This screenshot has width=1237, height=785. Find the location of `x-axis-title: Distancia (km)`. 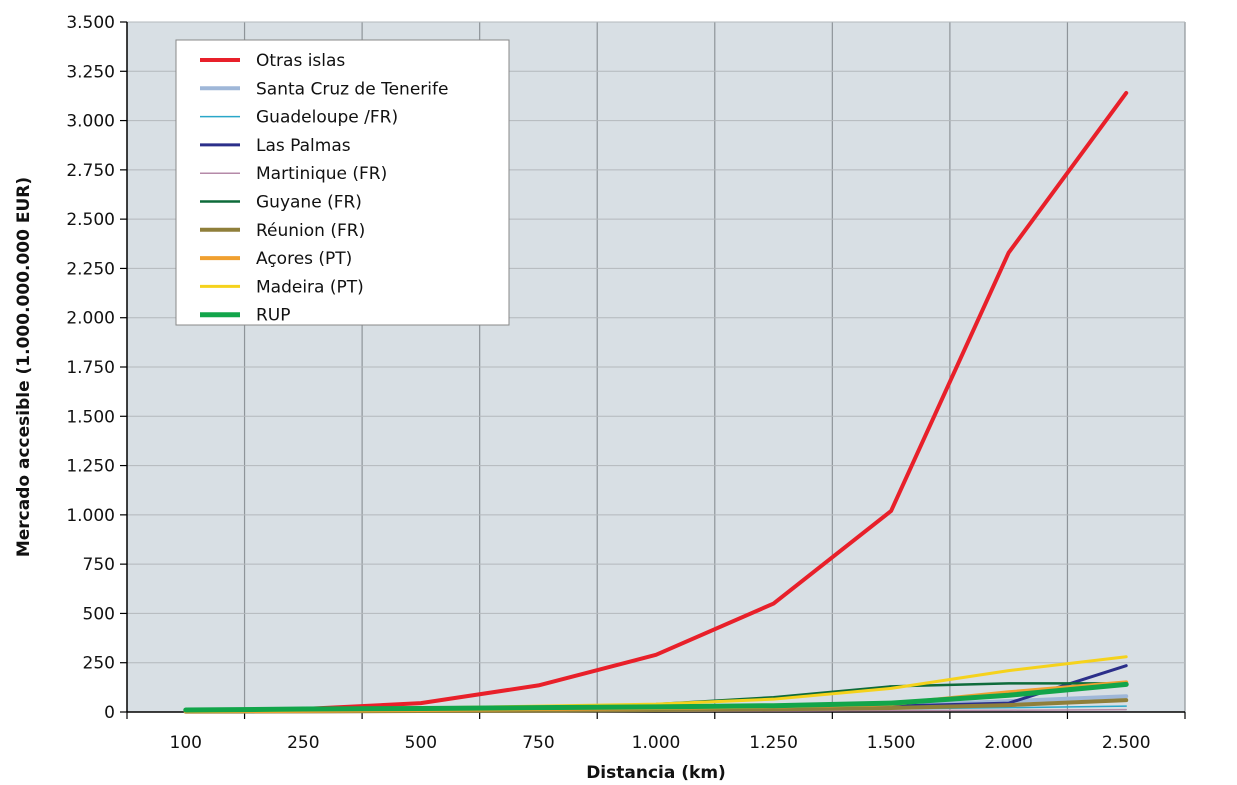

x-axis-title: Distancia (km) is located at coordinates (656, 773).